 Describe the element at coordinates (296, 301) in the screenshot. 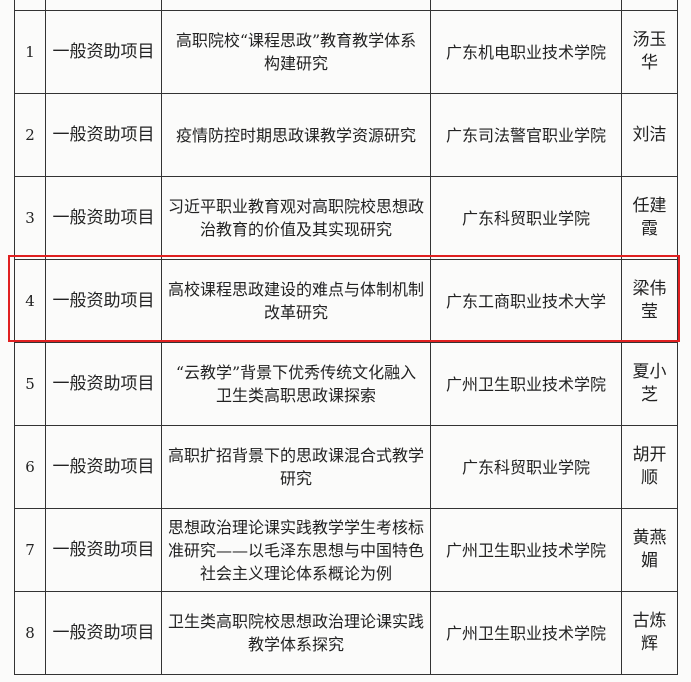

I see `project-title: 高校课程思政建设的难点与体制机制改革研究` at that location.